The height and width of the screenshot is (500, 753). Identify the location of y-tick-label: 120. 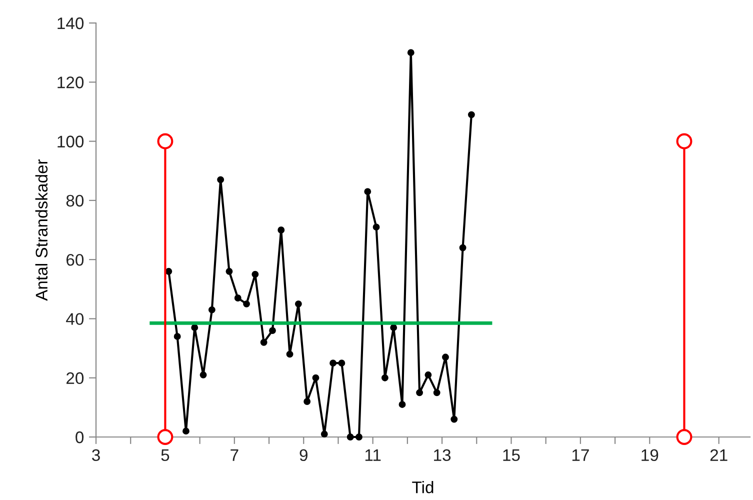
(71, 82).